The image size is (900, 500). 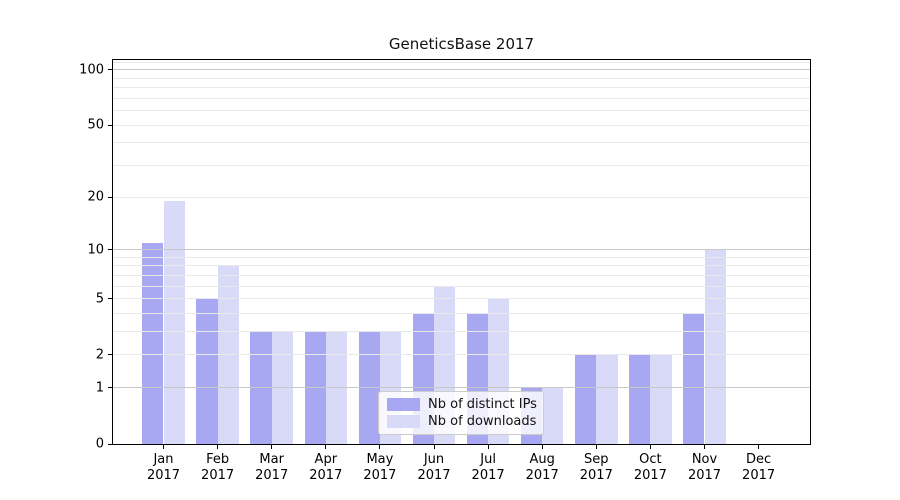 What do you see at coordinates (650, 447) in the screenshot?
I see `x-tick-mark-oct` at bounding box center [650, 447].